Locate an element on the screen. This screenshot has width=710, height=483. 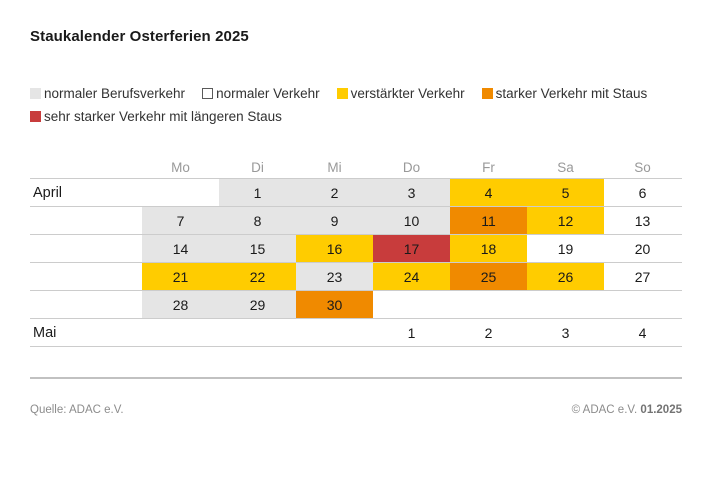
legend-swatch-verstaerkt is located at coordinates (342, 93).